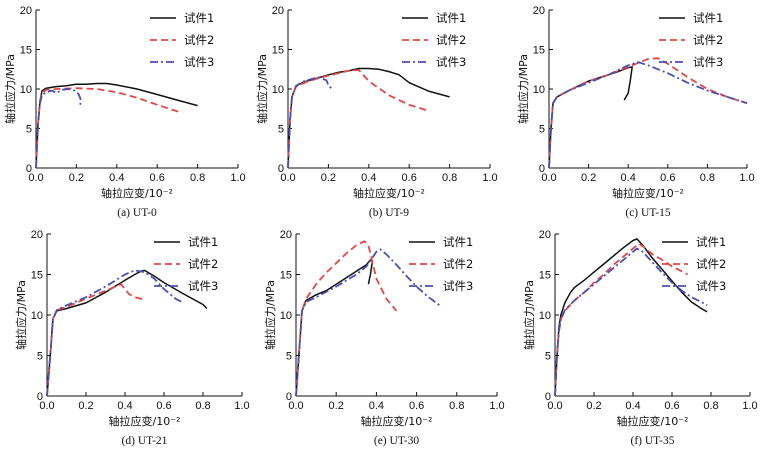 The height and width of the screenshot is (449, 767). What do you see at coordinates (145, 441) in the screenshot?
I see `panel-caption: (d) UT-21` at bounding box center [145, 441].